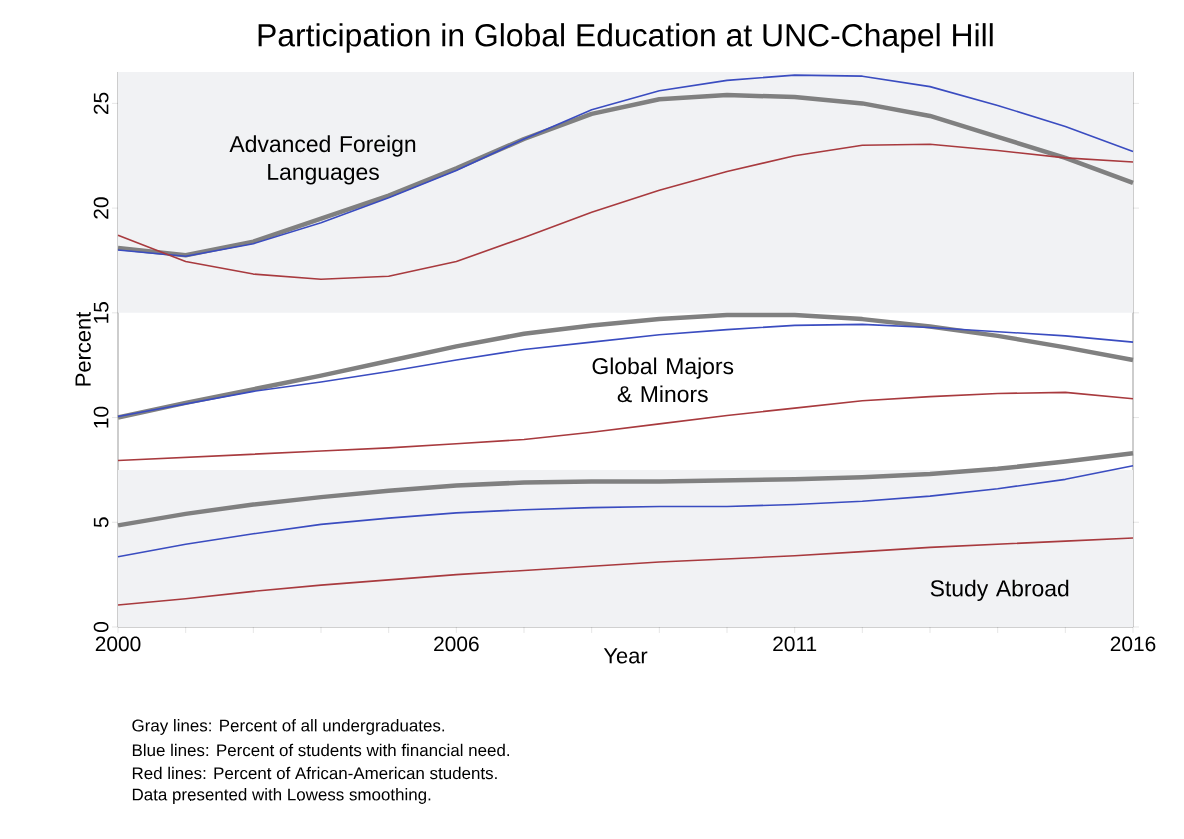 The image size is (1184, 839). I want to click on y-tick-label: 0, so click(101, 626).